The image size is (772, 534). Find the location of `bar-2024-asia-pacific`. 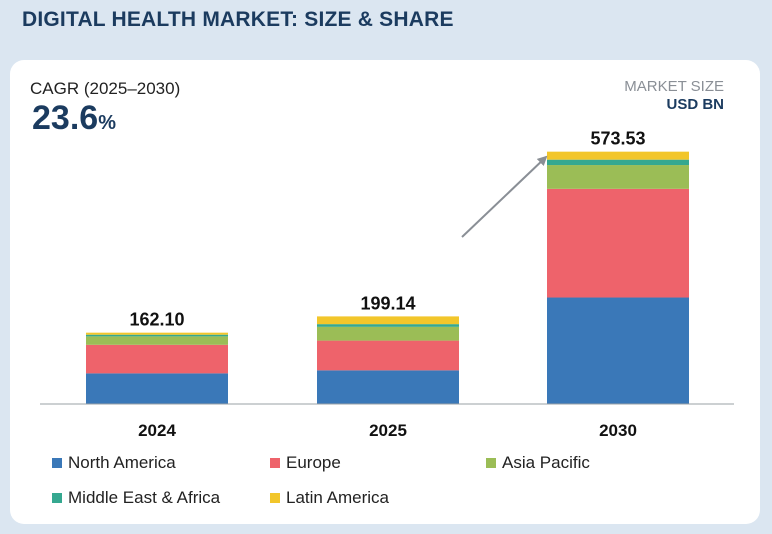

bar-2024-asia-pacific is located at coordinates (157, 340).